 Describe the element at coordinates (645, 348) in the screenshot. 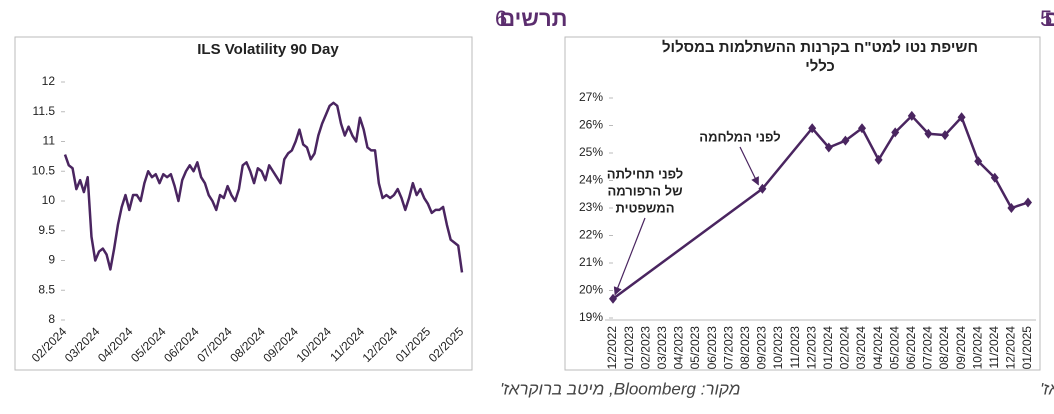

I see `x-tick-label: 02/2023` at that location.